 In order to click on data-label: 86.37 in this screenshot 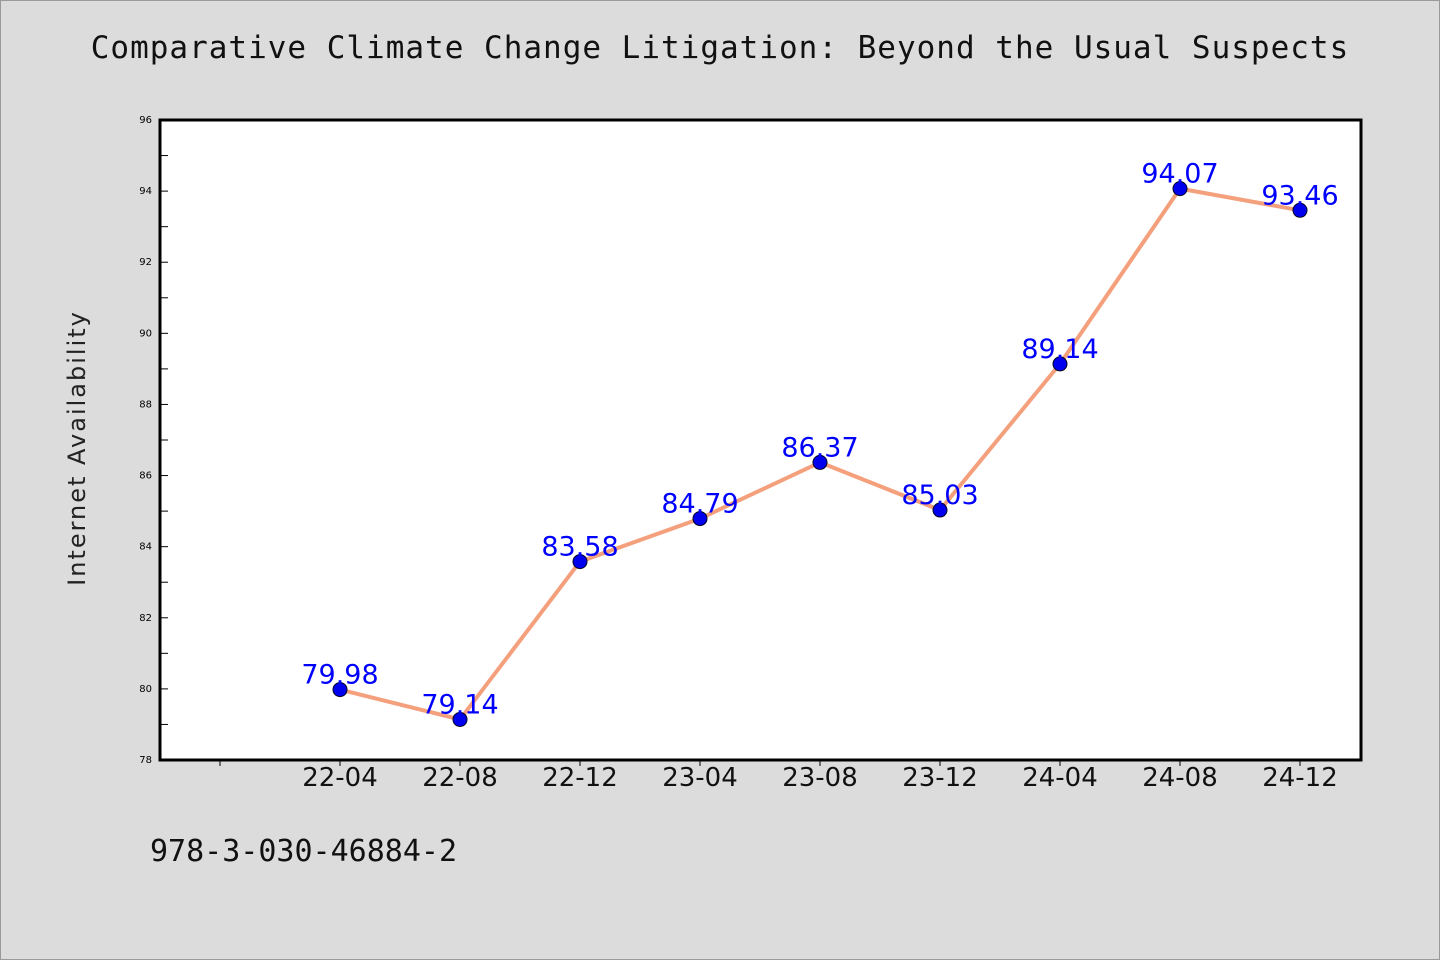, I will do `click(819, 447)`.